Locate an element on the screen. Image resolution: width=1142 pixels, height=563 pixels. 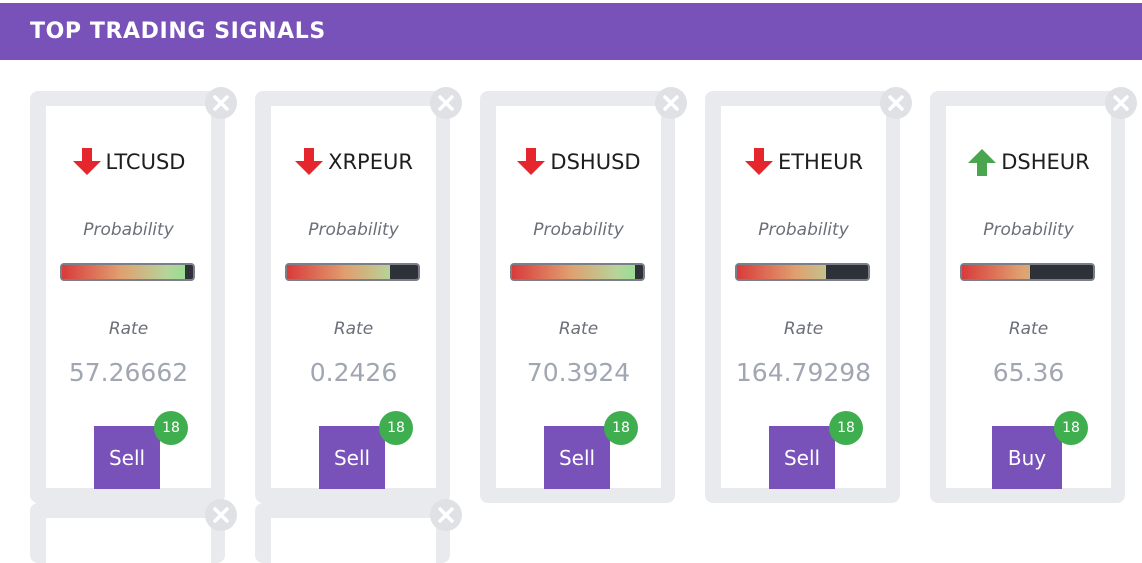
signal-card: LTCUSD Probability Rate 57.26662 Sell 18 is located at coordinates (133, 295).